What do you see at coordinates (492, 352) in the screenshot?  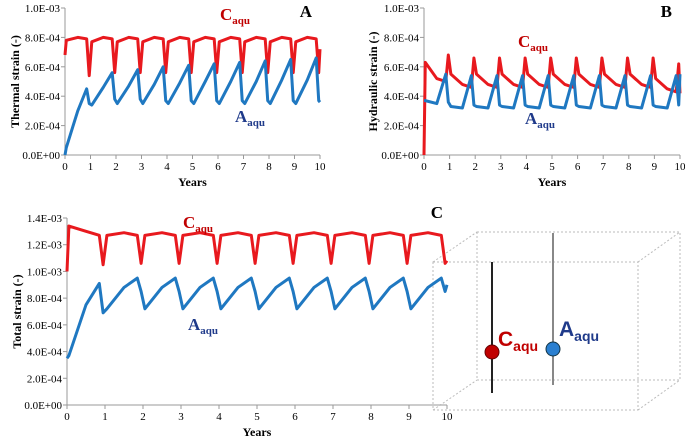 I see `point-c` at bounding box center [492, 352].